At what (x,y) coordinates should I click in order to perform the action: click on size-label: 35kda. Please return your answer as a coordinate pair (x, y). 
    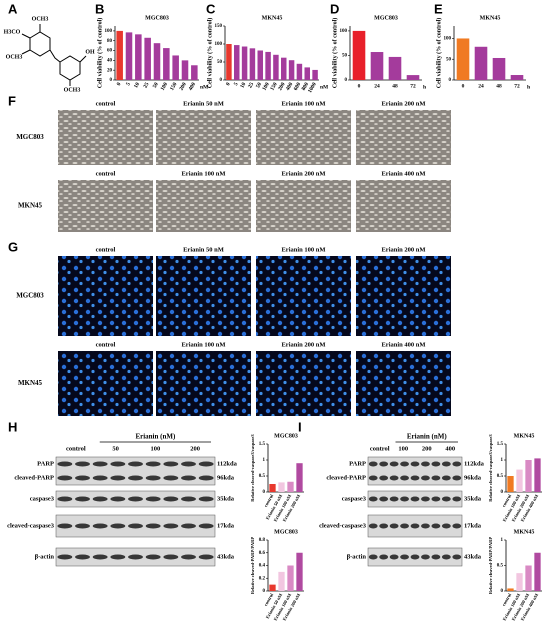
    Looking at the image, I should click on (473, 498).